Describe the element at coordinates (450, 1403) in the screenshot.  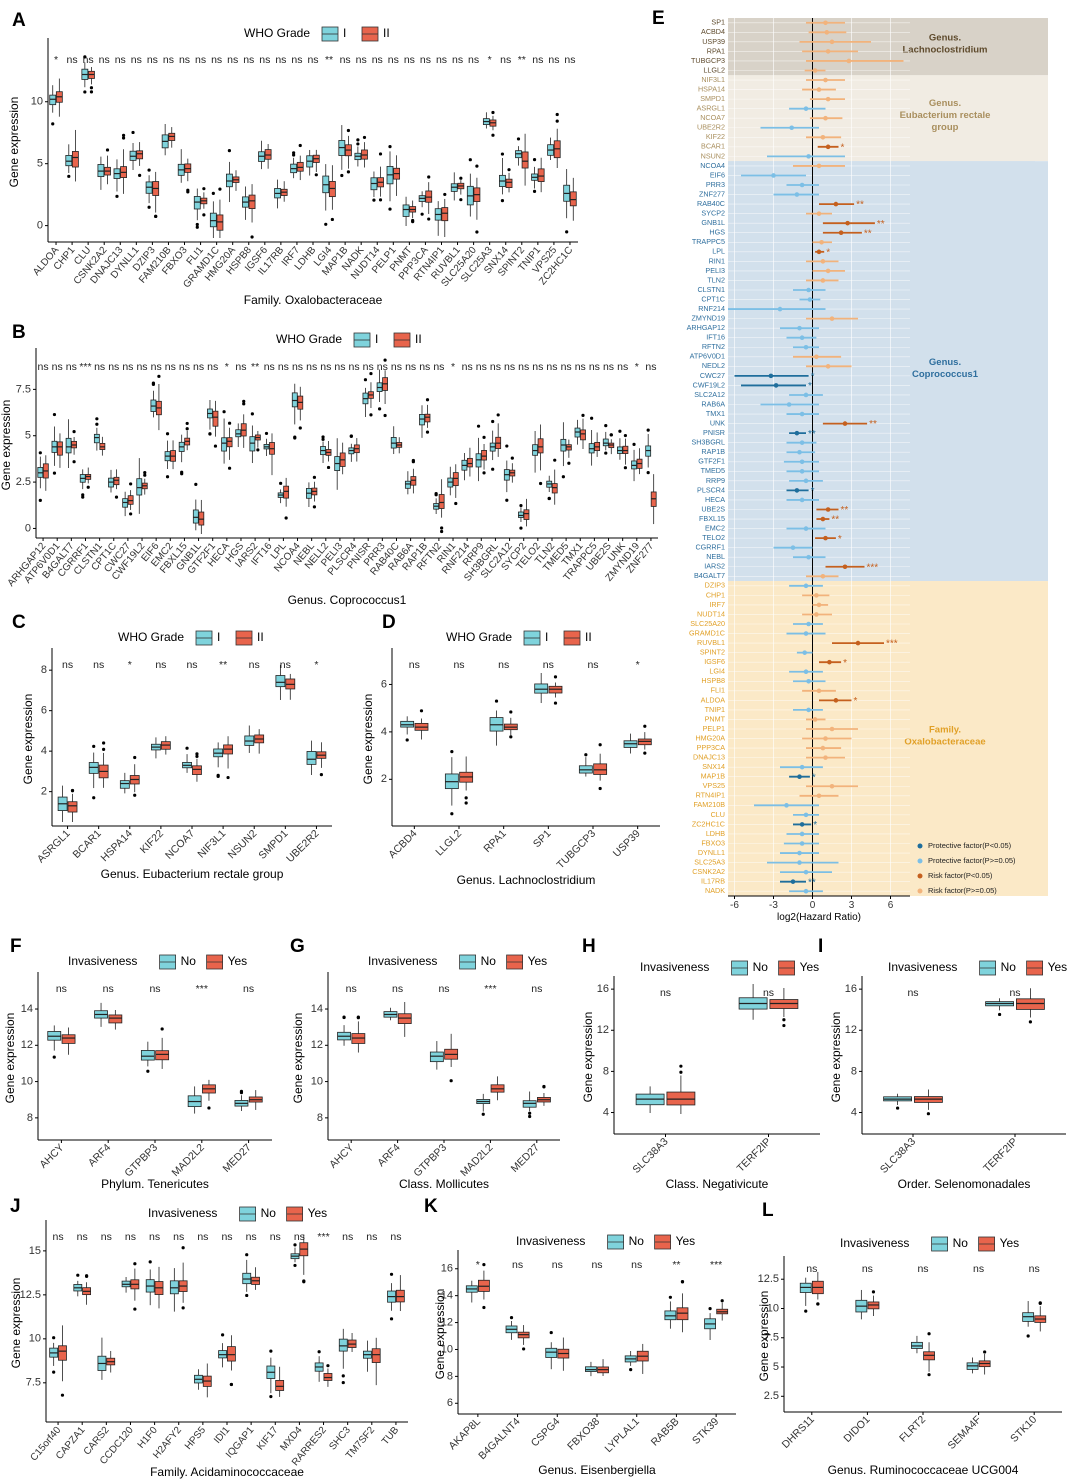
I see `y-tick-label: 6` at that location.